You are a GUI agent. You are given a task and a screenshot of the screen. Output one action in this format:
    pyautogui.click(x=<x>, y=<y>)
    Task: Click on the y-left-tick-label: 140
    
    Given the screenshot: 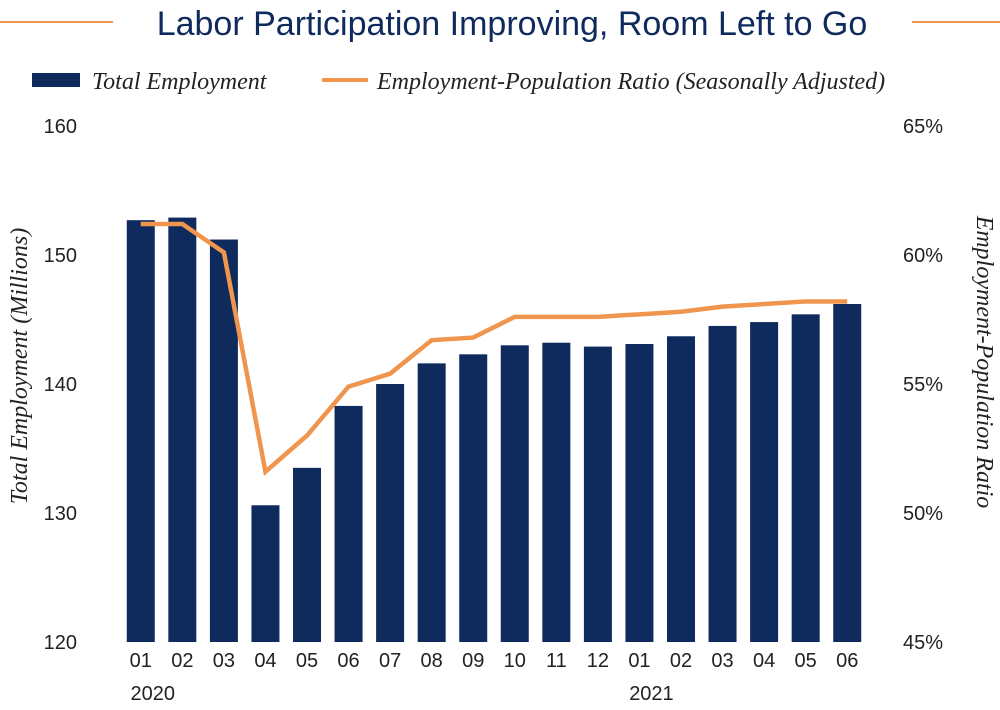 What is the action you would take?
    pyautogui.click(x=60, y=385)
    